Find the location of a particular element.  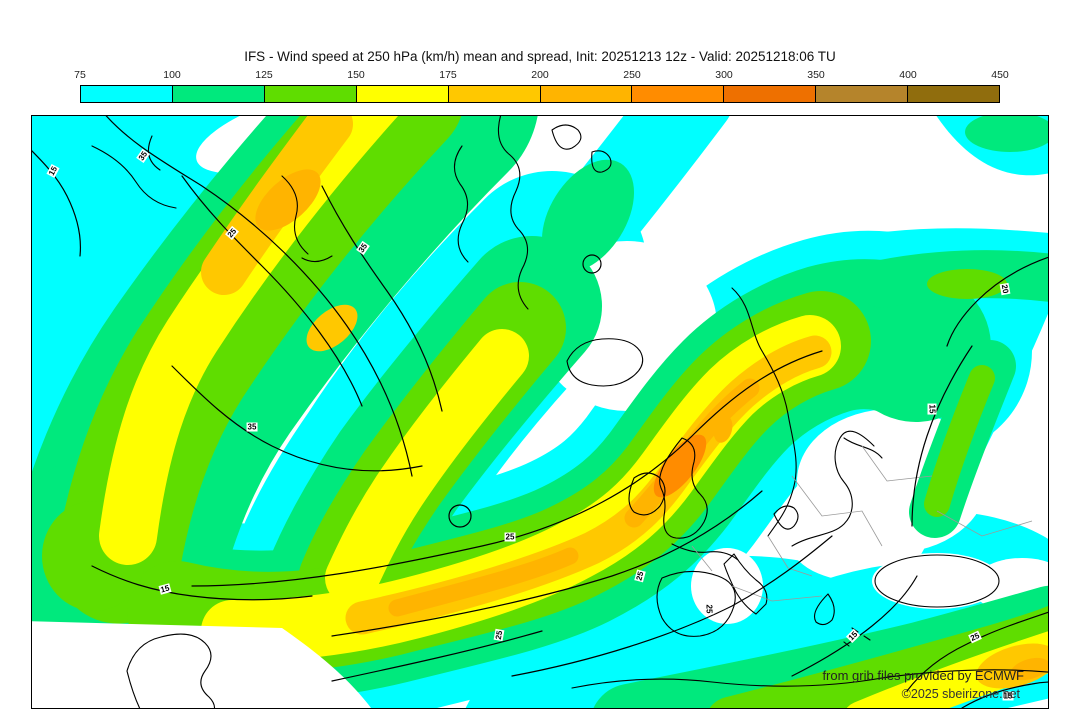

colorbar-tick: 200 is located at coordinates (540, 75).